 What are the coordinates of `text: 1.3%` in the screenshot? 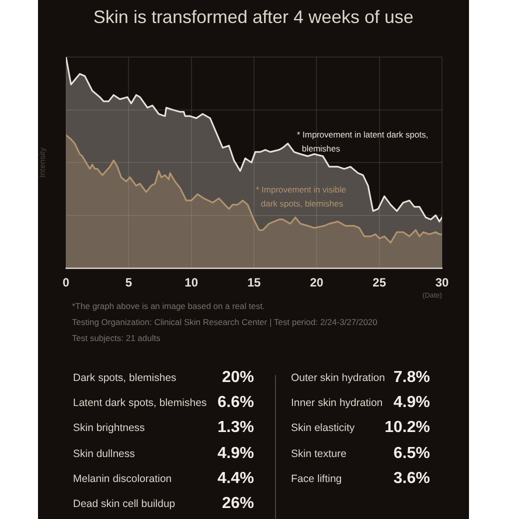 It's located at (236, 428).